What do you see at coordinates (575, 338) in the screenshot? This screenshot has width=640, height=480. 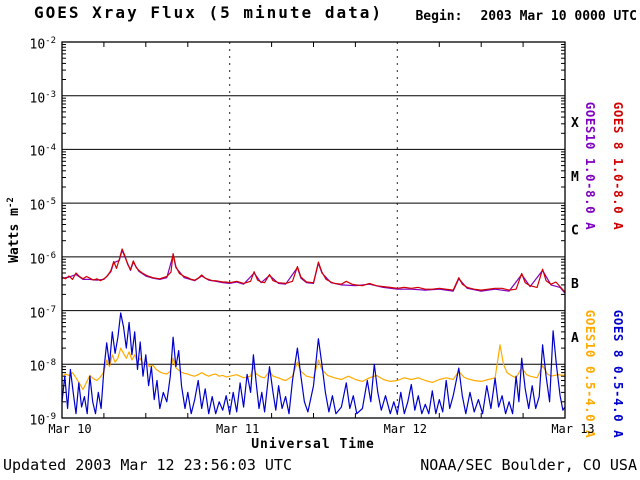 I see `xray-class-letter-a: A` at bounding box center [575, 338].